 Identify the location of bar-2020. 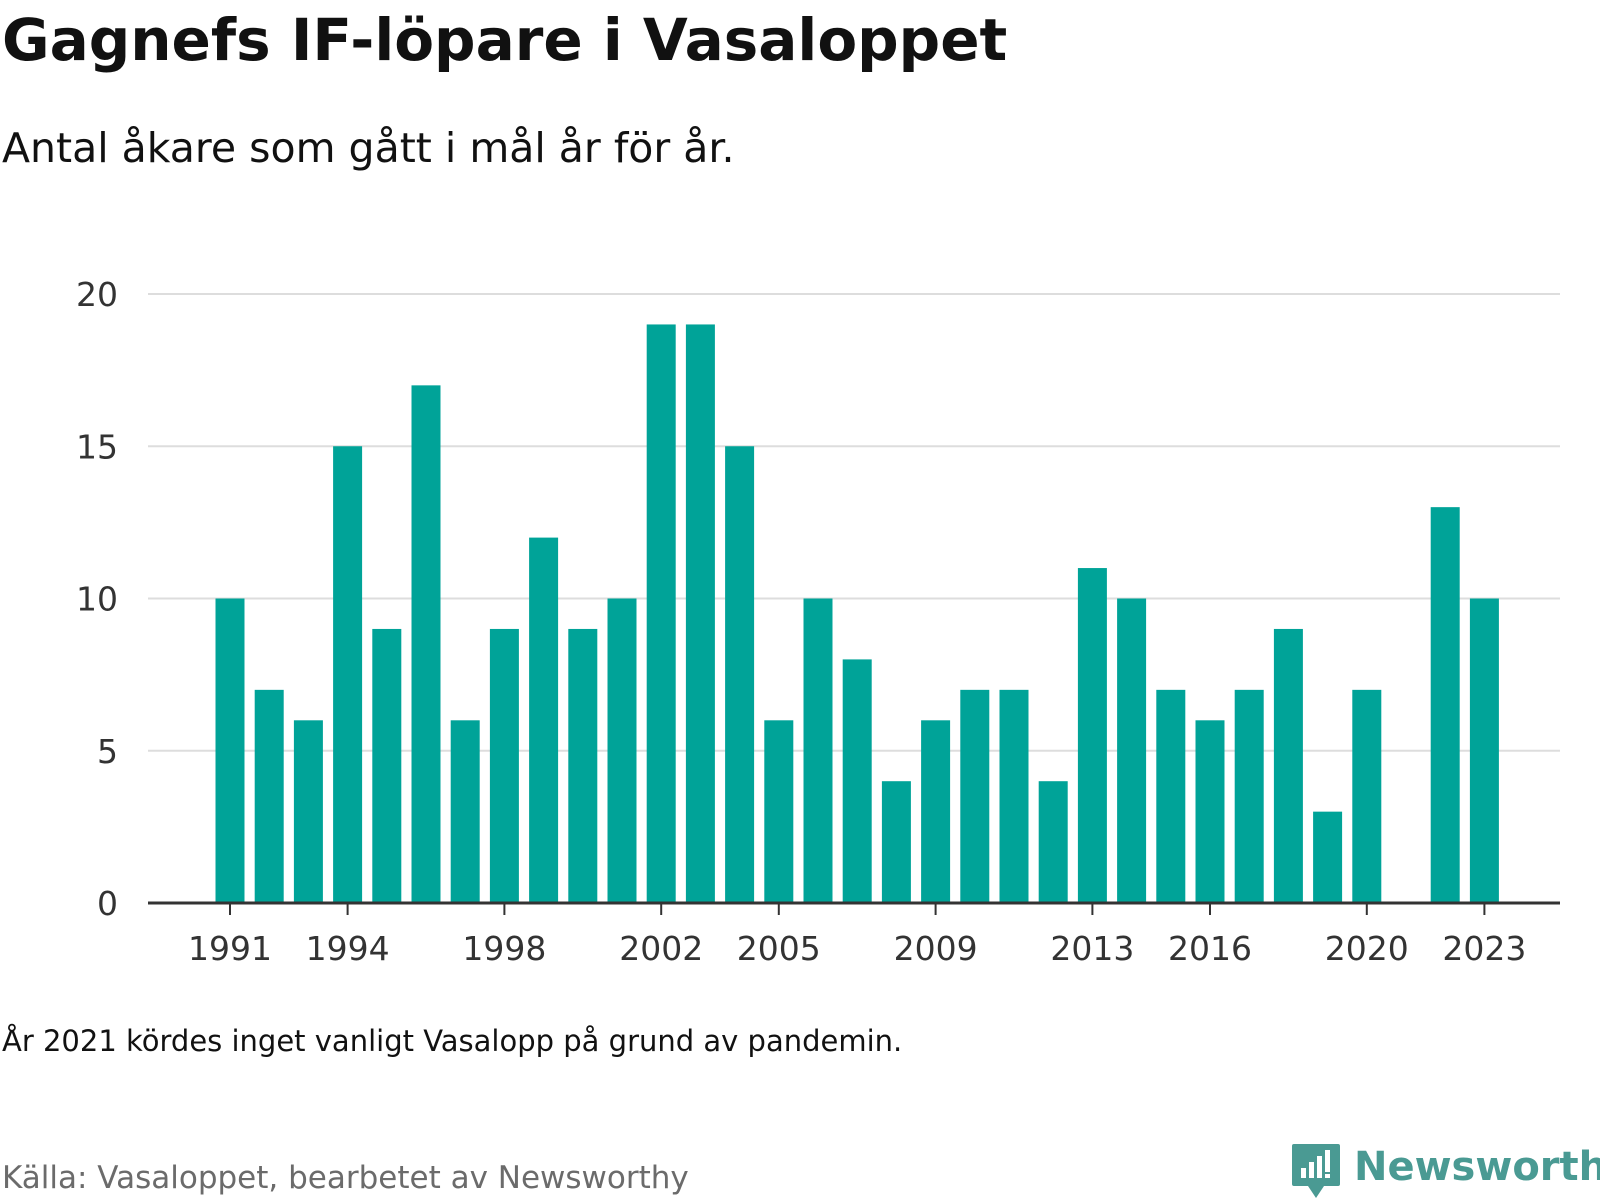
(1367, 796).